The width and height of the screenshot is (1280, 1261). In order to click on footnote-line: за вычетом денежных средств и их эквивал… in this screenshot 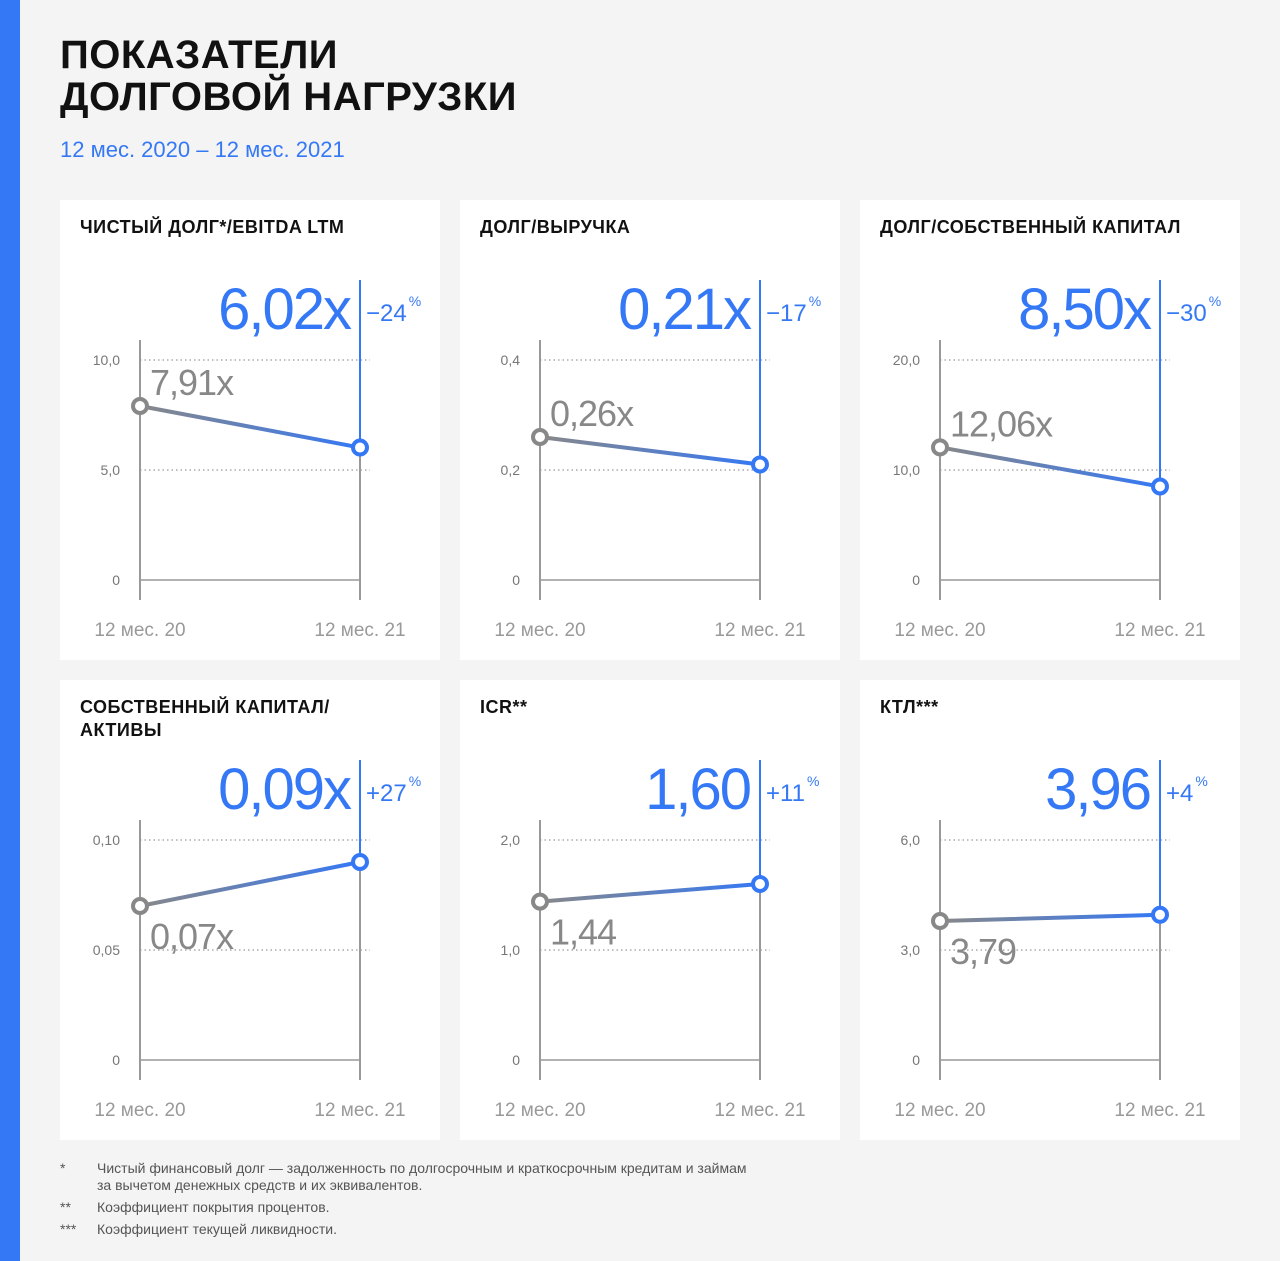, I will do `click(260, 1185)`.